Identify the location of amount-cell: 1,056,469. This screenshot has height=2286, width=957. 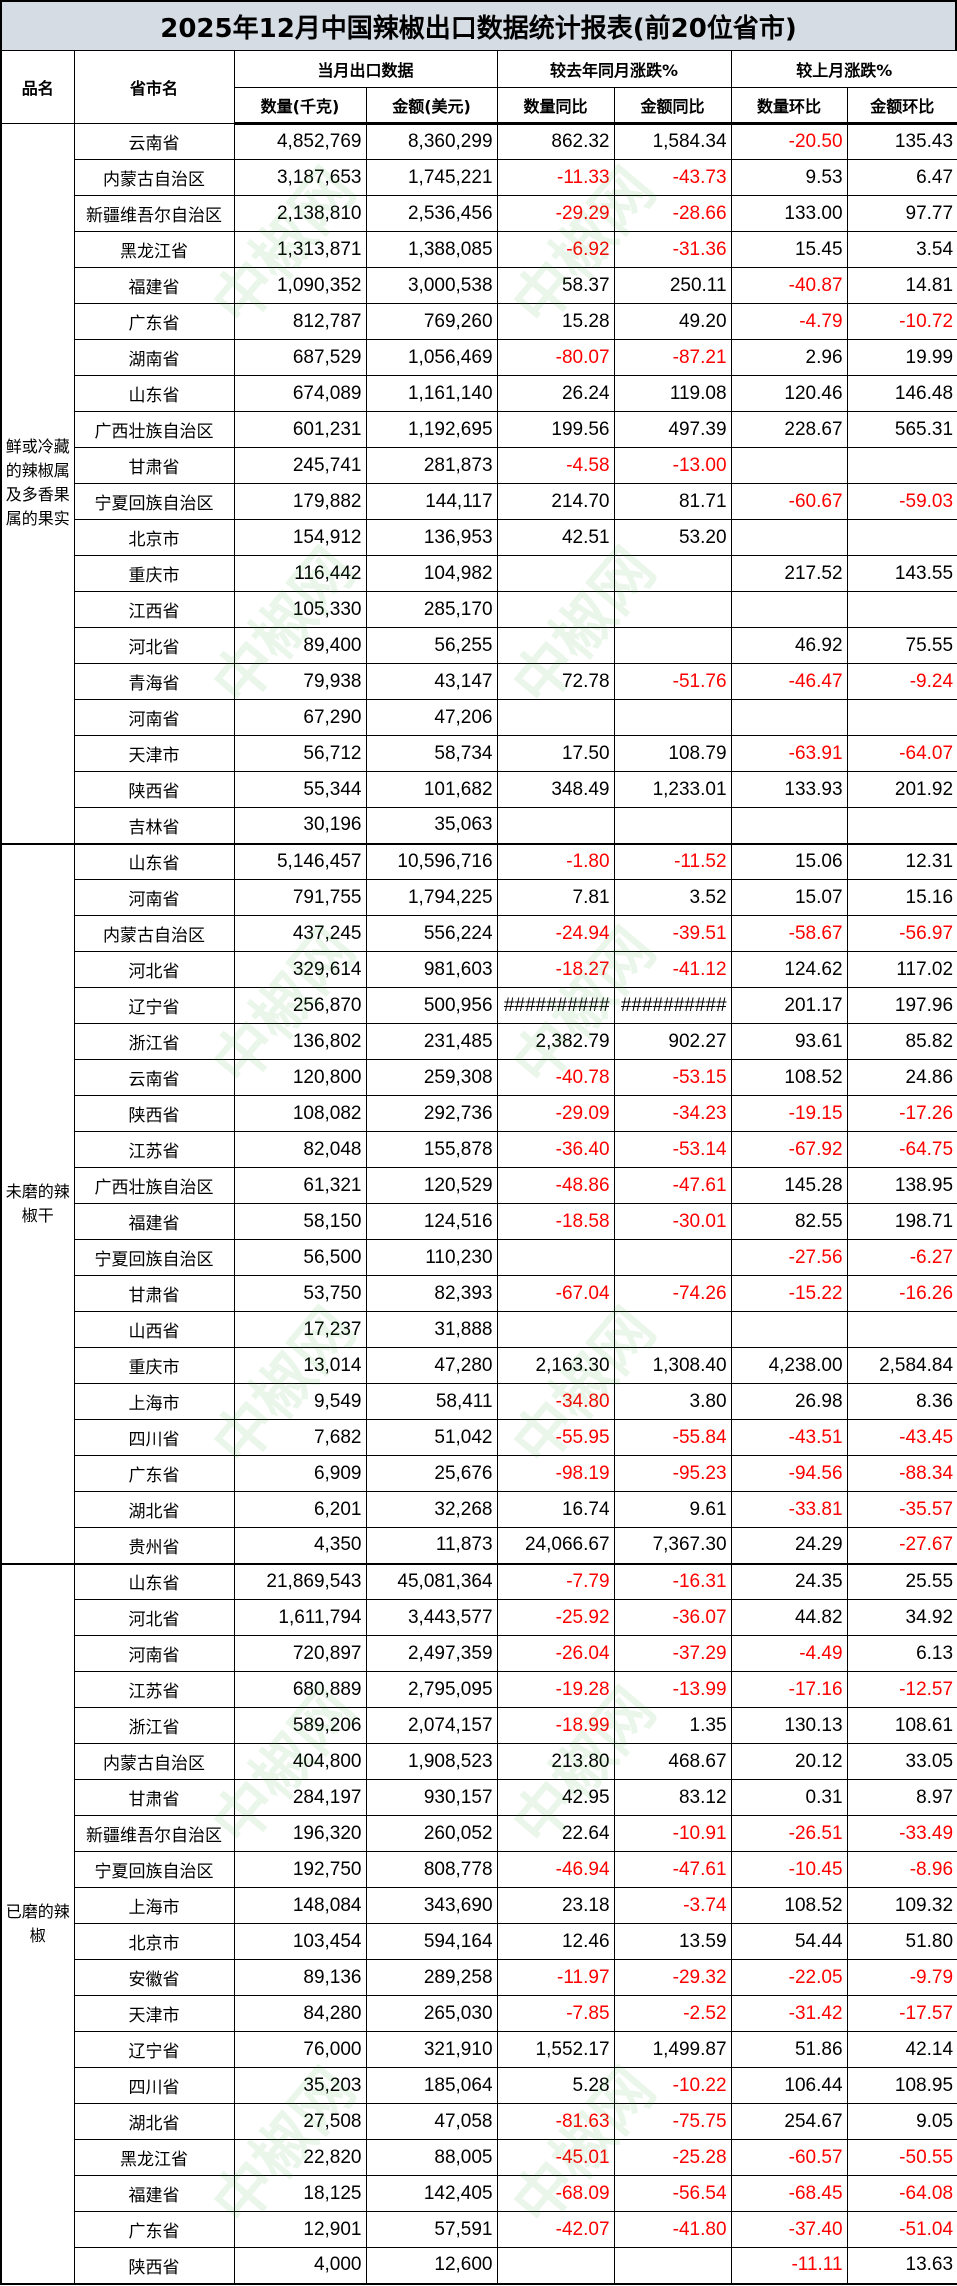
(431, 357).